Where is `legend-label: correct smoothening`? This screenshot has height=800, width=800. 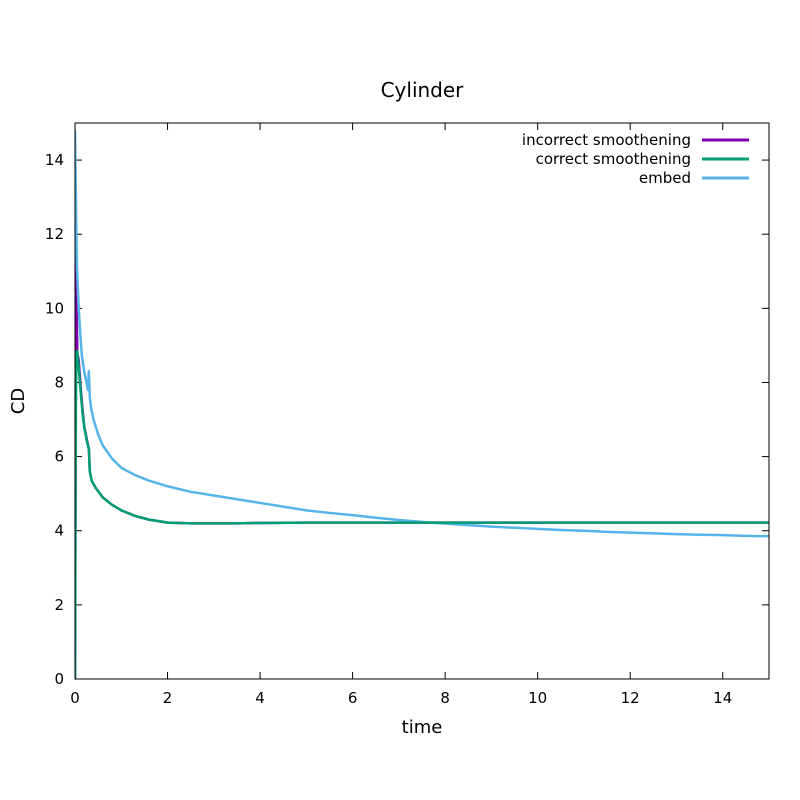
legend-label: correct smoothening is located at coordinates (613, 159).